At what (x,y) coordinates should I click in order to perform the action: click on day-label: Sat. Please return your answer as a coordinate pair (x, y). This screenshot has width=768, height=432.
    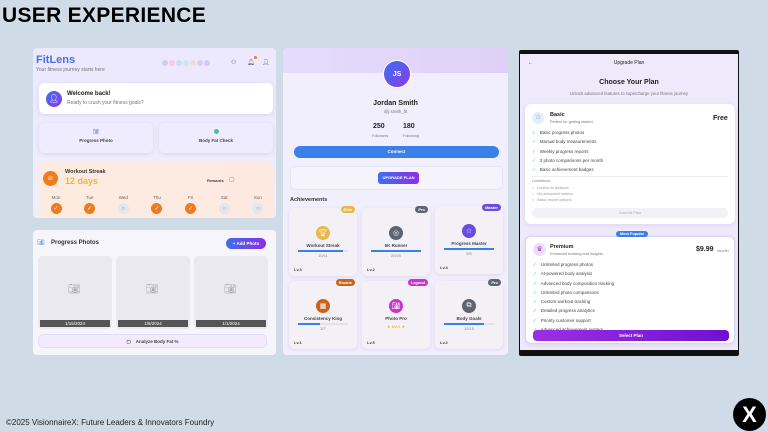
    Looking at the image, I should click on (224, 197).